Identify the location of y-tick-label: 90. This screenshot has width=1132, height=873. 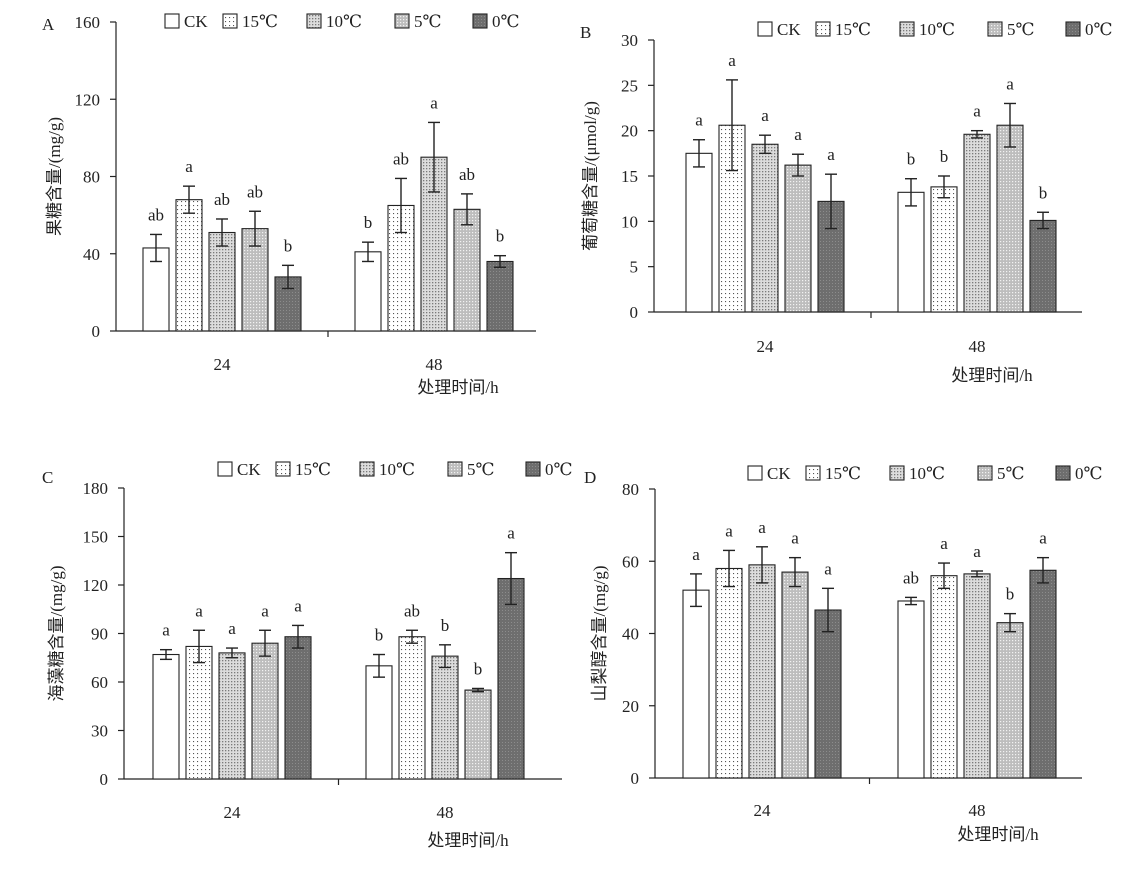
(99, 634).